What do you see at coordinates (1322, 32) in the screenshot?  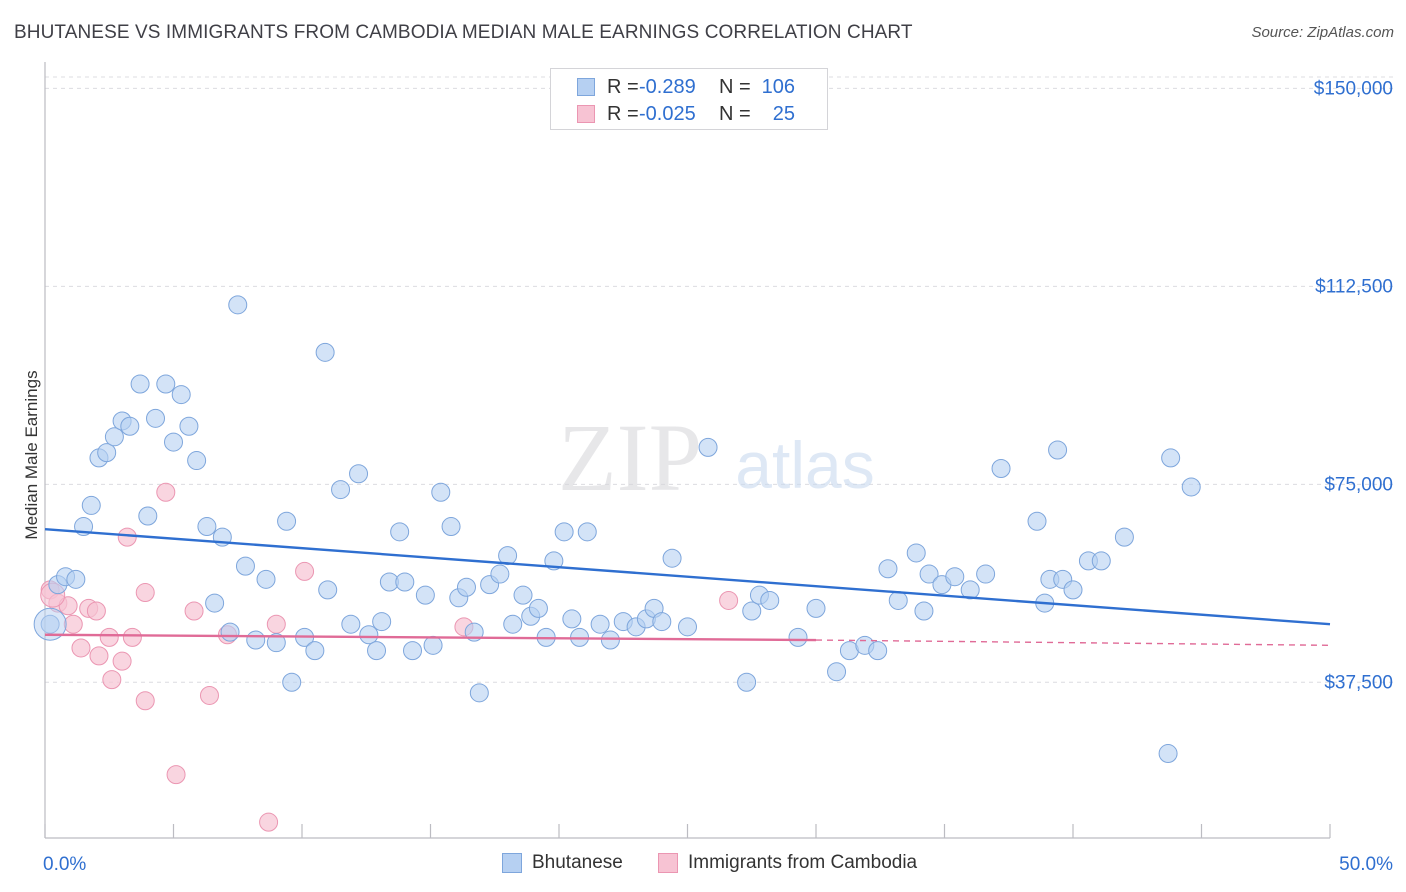 I see `source-label: Source: ZipAtlas.com` at bounding box center [1322, 32].